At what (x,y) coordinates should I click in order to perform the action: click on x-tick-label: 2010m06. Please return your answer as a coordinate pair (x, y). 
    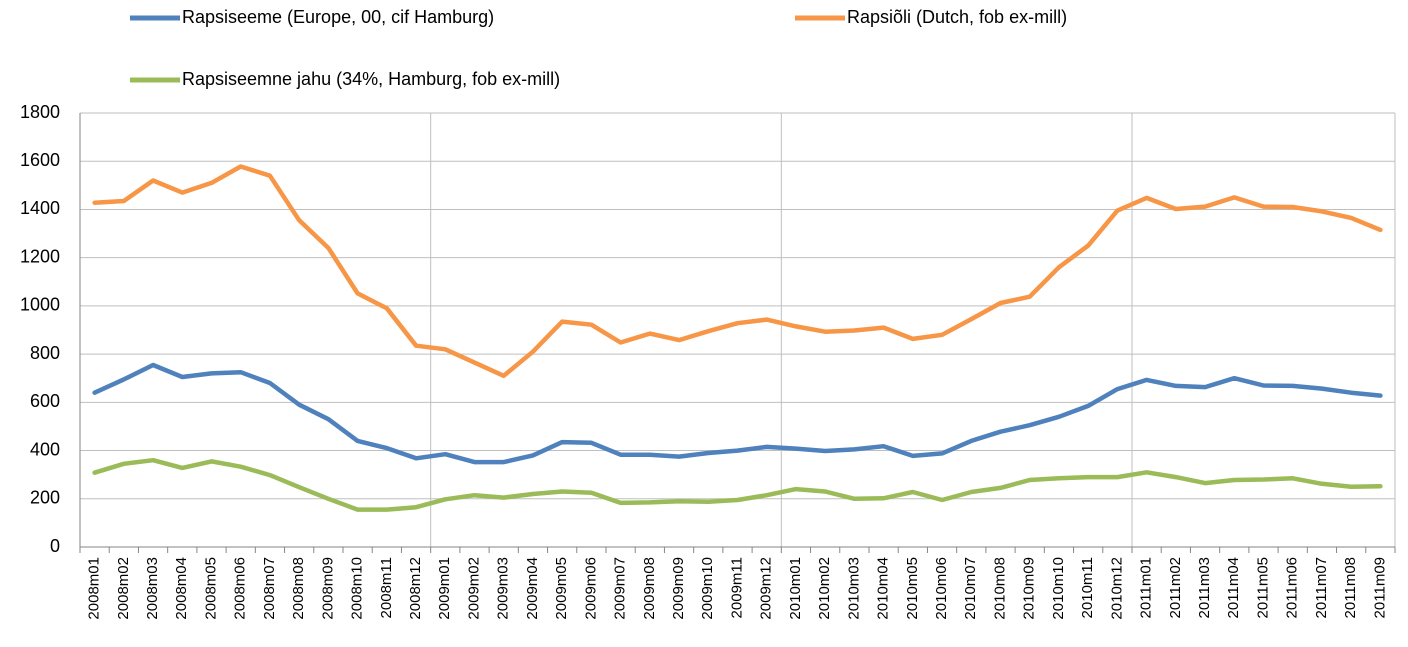
    Looking at the image, I should click on (941, 588).